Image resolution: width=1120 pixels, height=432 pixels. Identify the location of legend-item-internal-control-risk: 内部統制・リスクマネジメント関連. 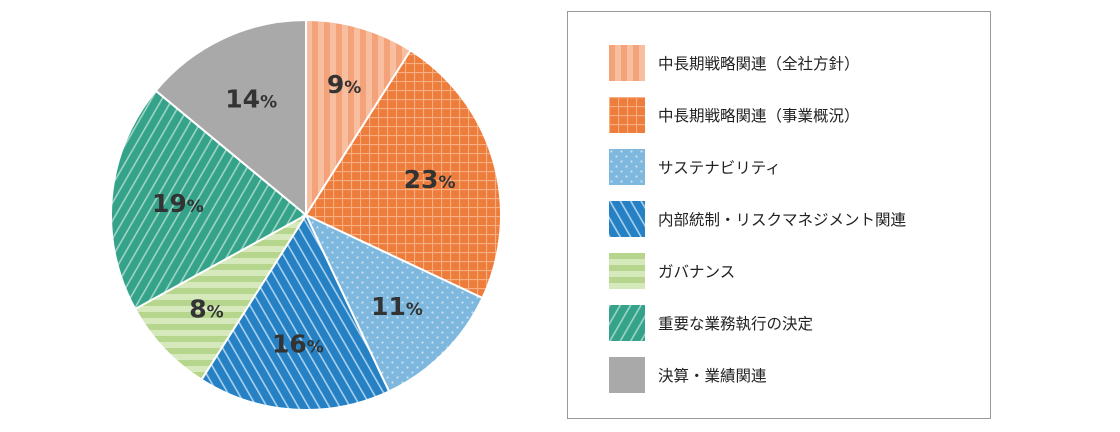
(757, 219).